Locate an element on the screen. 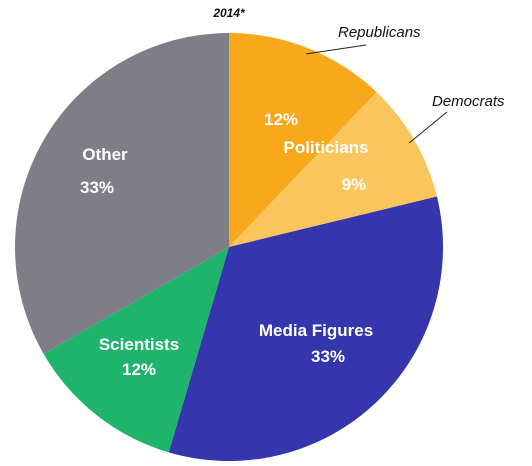  chart-title: 2014* is located at coordinates (229, 13).